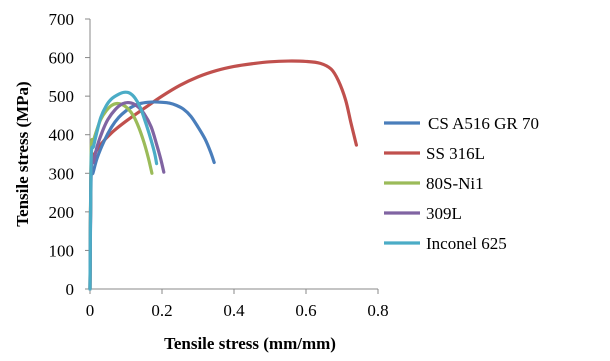 Image resolution: width=610 pixels, height=361 pixels. I want to click on y-tick-label: 100, so click(62, 250).